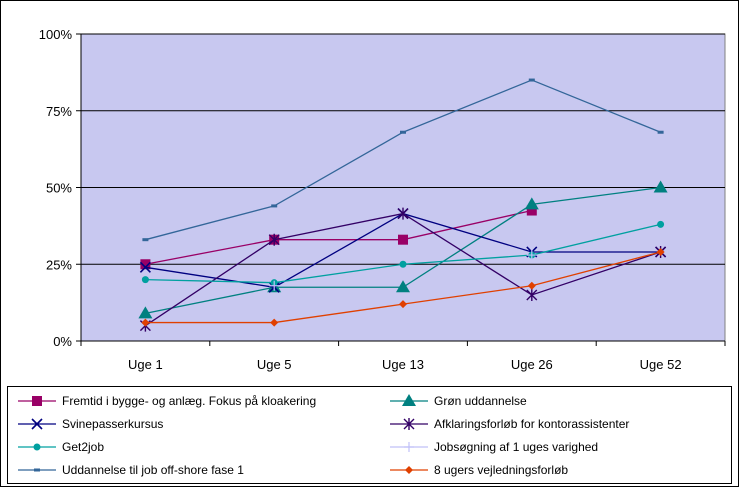 The height and width of the screenshot is (487, 739). Describe the element at coordinates (61, 447) in the screenshot. I see `legend-entry: Get2job` at that location.